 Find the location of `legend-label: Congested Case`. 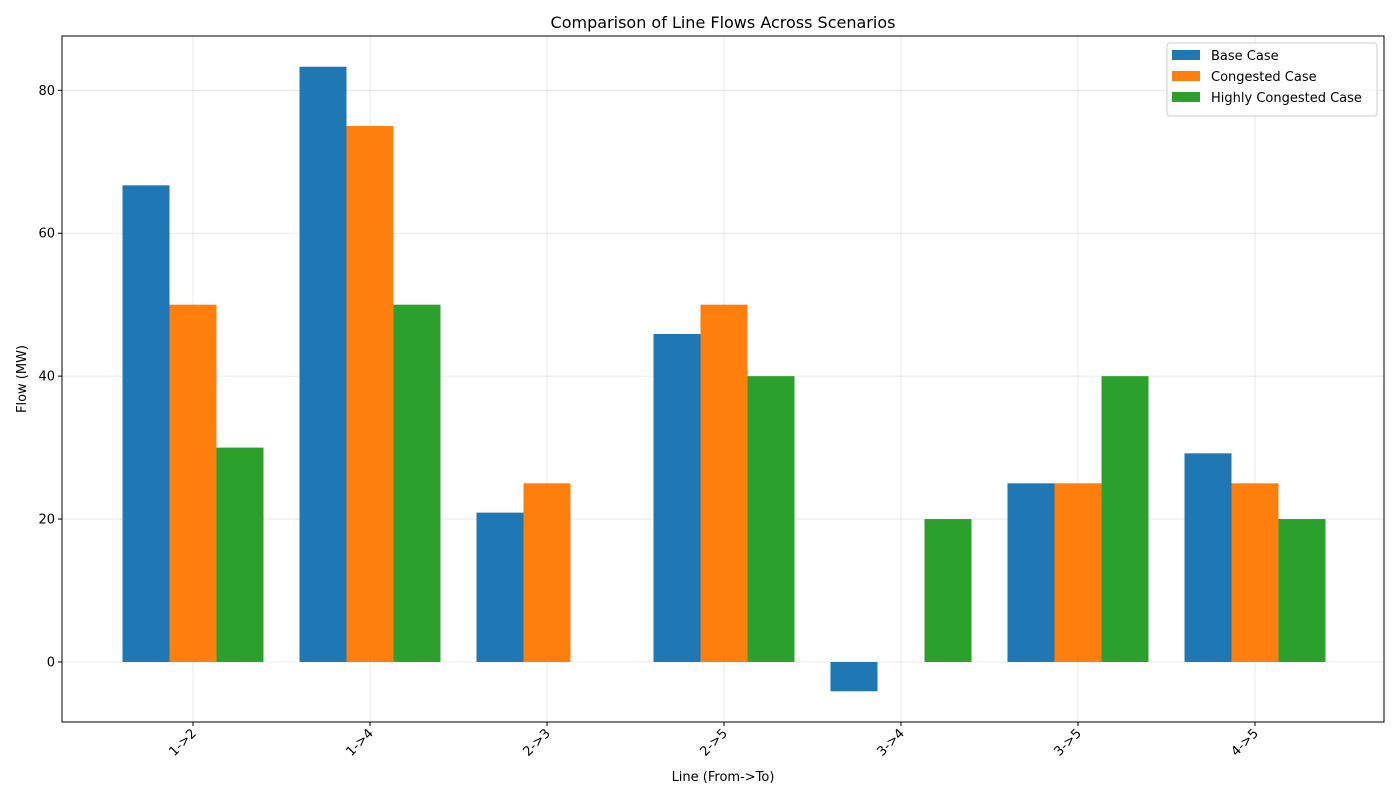

legend-label: Congested Case is located at coordinates (1264, 77).